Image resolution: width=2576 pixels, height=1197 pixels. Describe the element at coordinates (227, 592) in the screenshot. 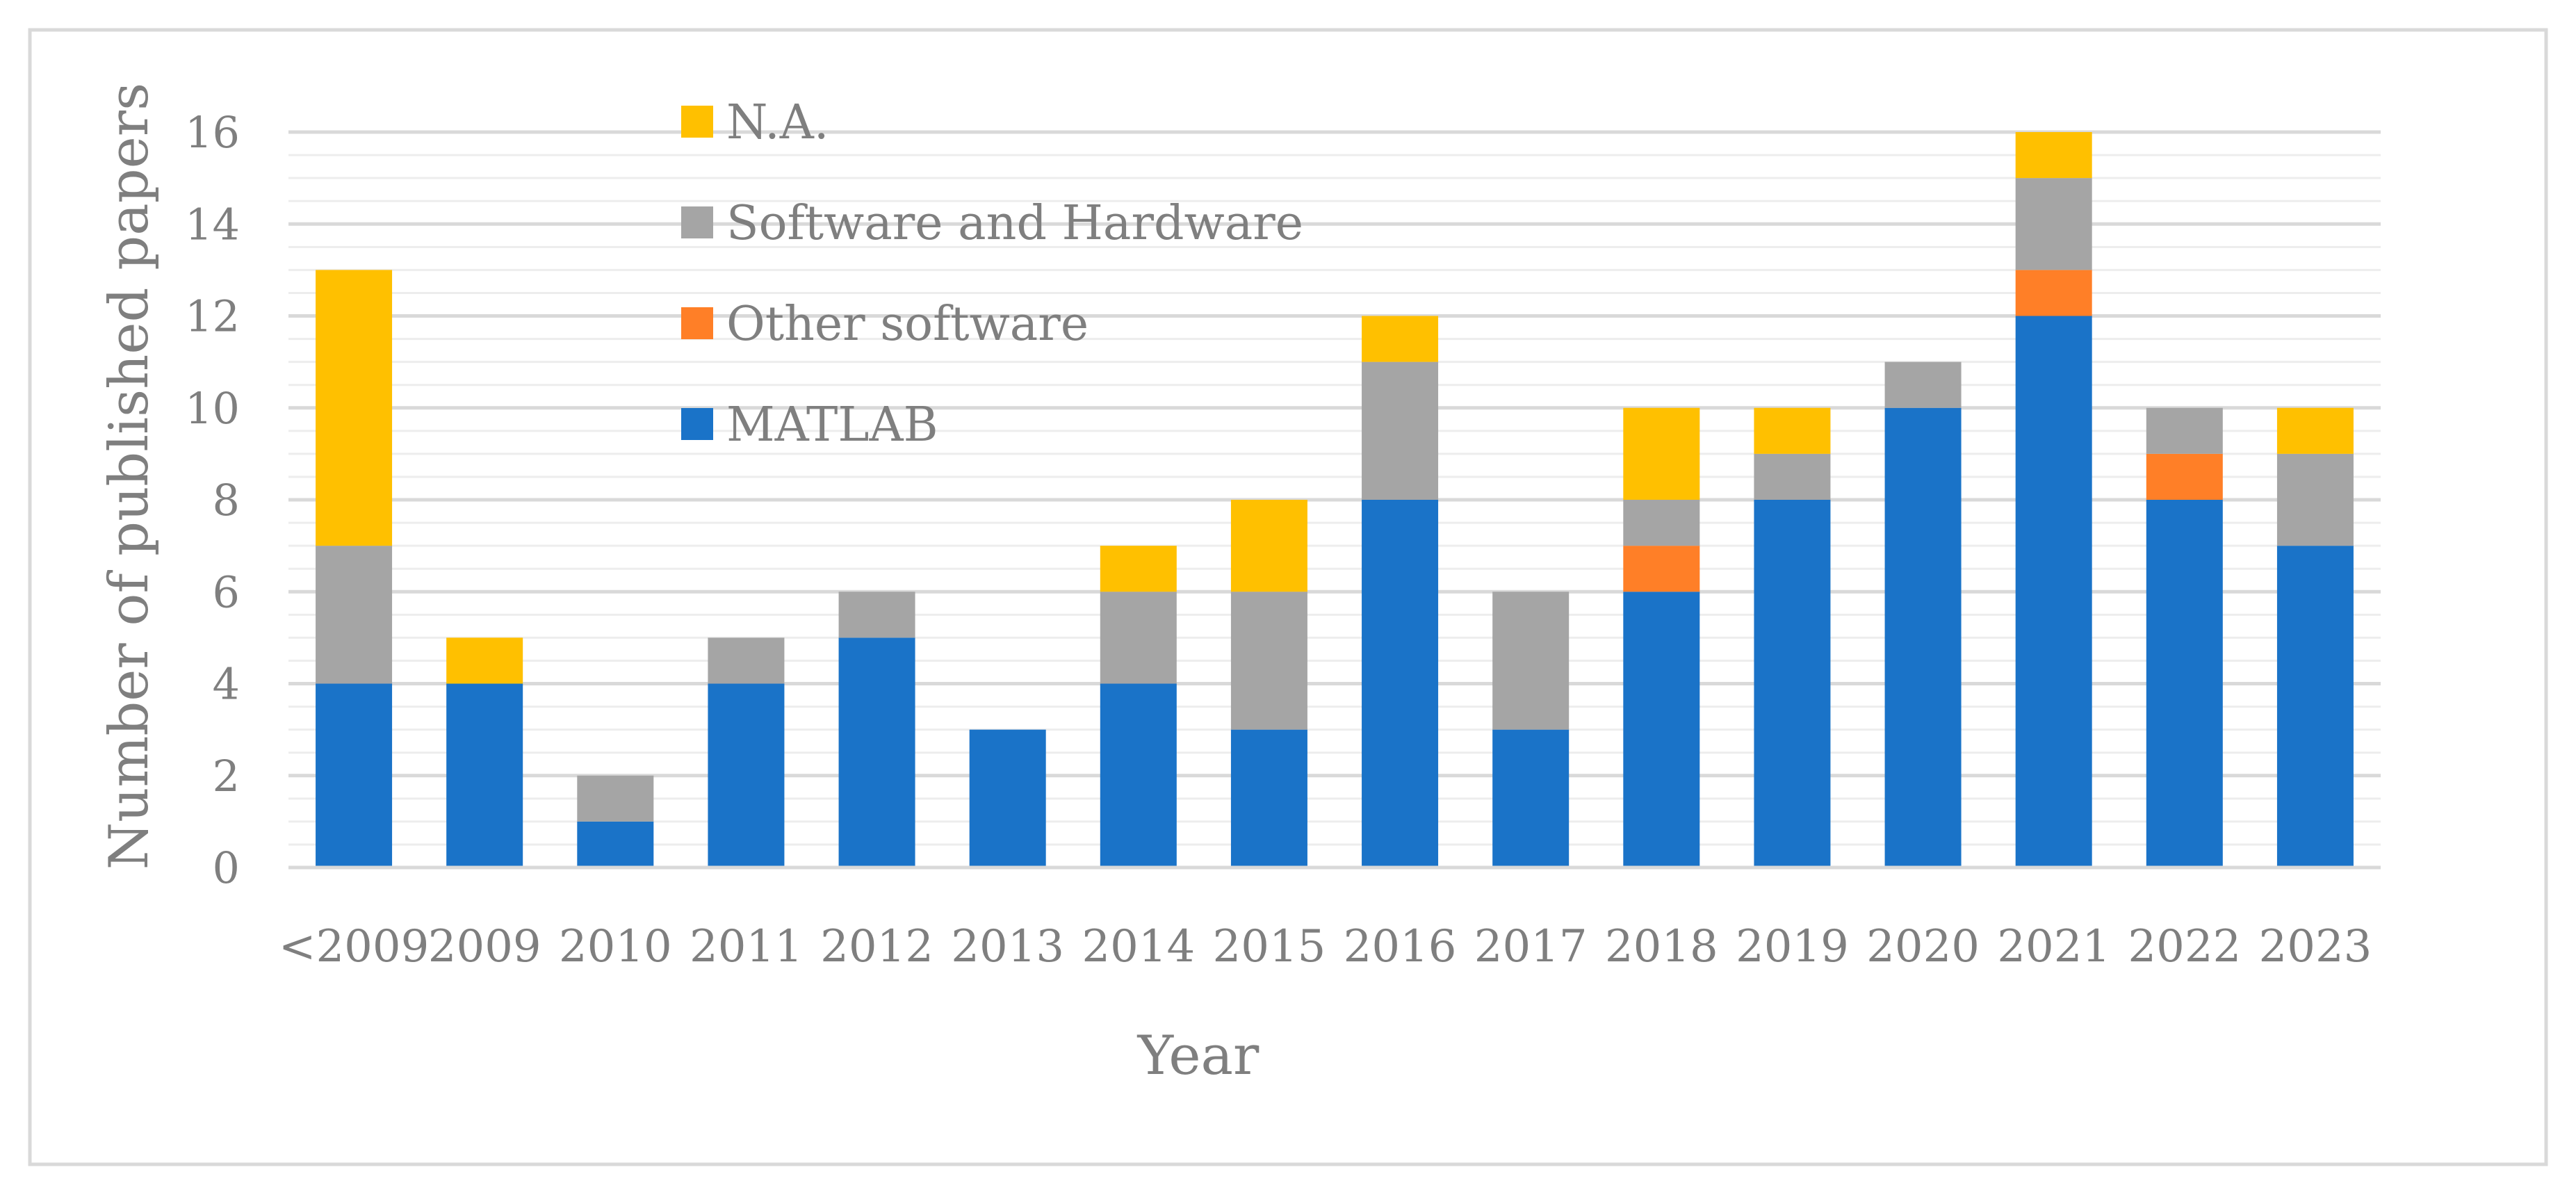

I see `y-tick-label: 6` at that location.